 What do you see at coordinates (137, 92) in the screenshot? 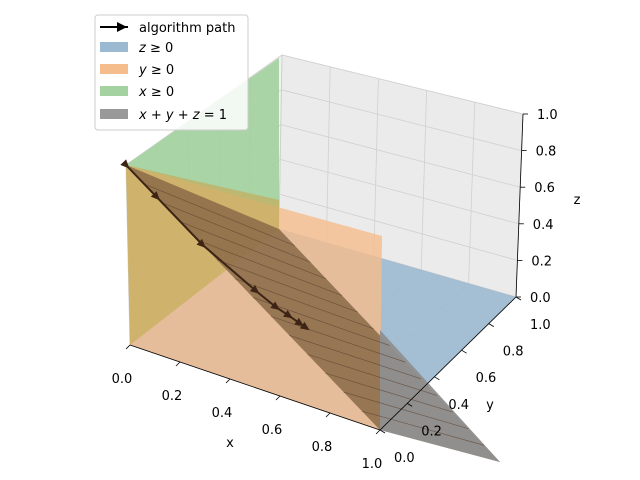
I see `legend-entry-x-nonneg: x ≥ 0` at bounding box center [137, 92].